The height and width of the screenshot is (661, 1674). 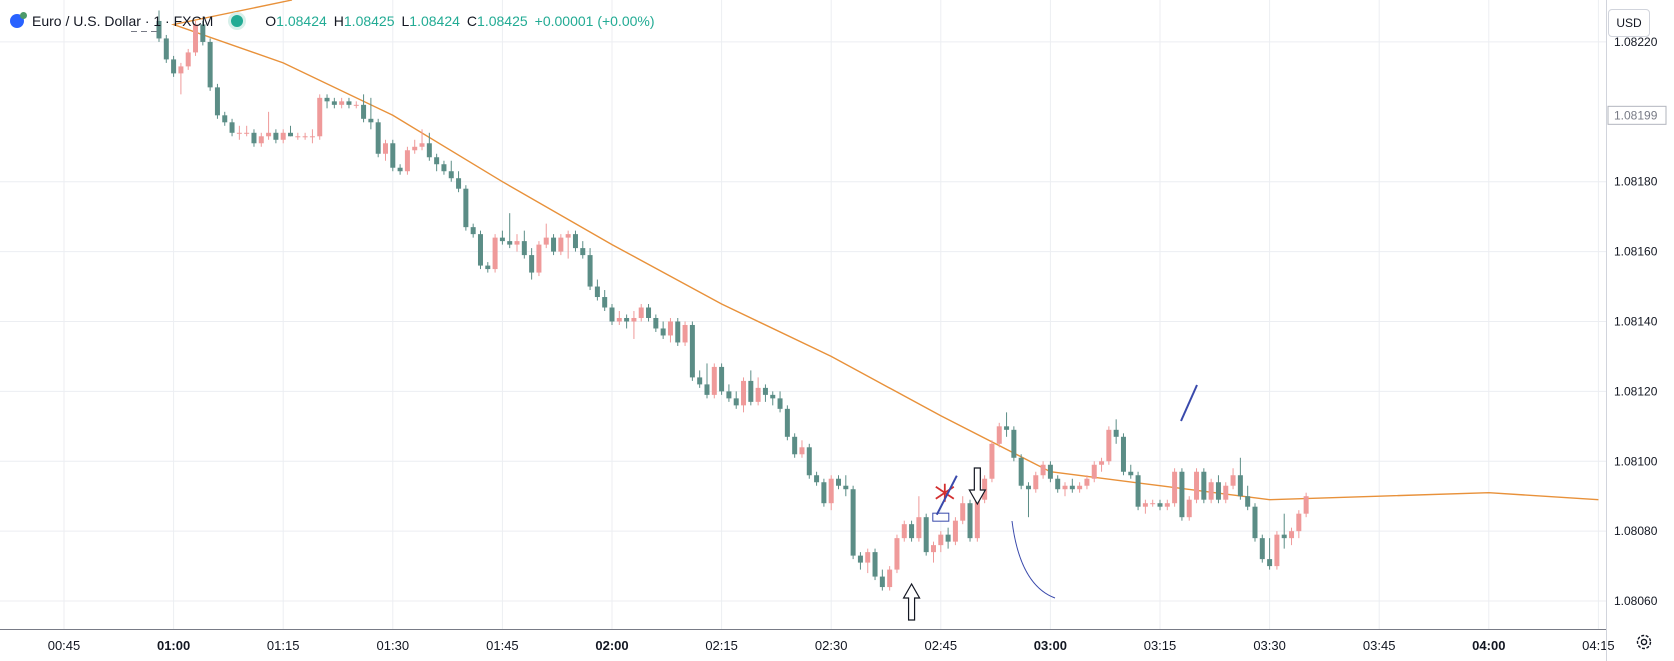 I want to click on low-value: 1.08424, so click(x=434, y=21).